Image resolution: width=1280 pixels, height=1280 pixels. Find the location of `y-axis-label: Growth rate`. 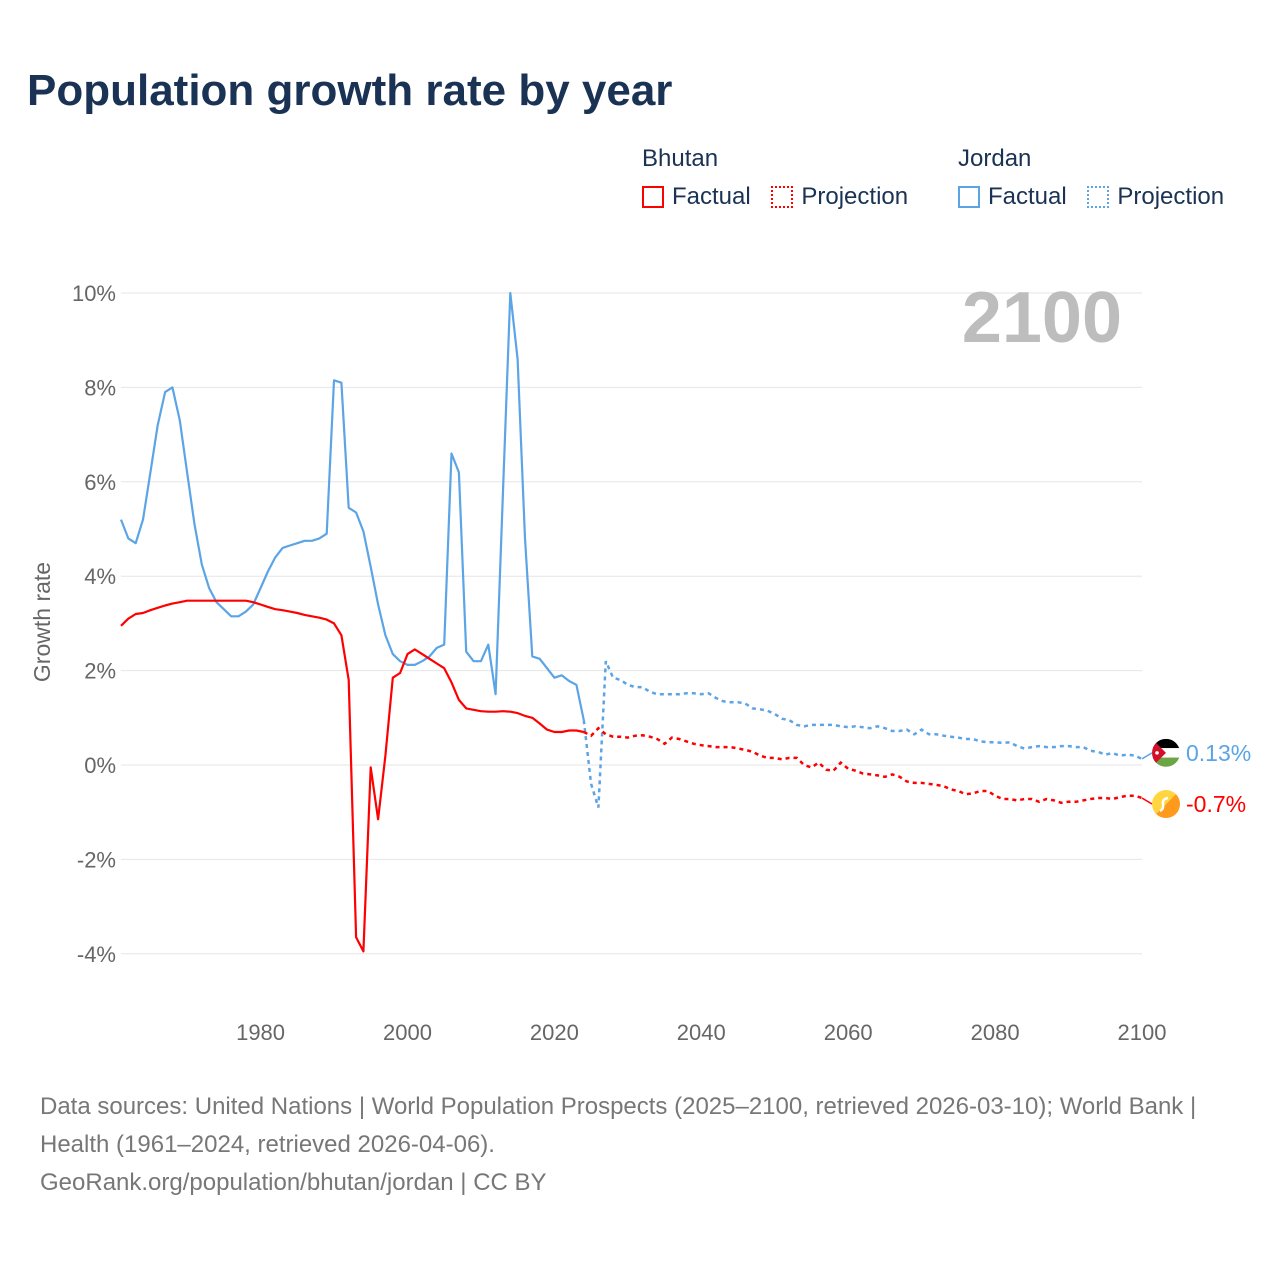

y-axis-label: Growth rate is located at coordinates (42, 622).